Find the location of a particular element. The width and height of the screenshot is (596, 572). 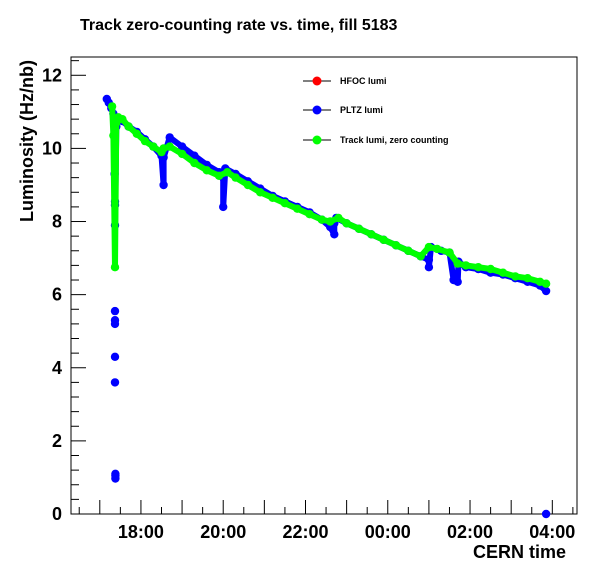

x-tick-label: 20:00 is located at coordinates (223, 532).